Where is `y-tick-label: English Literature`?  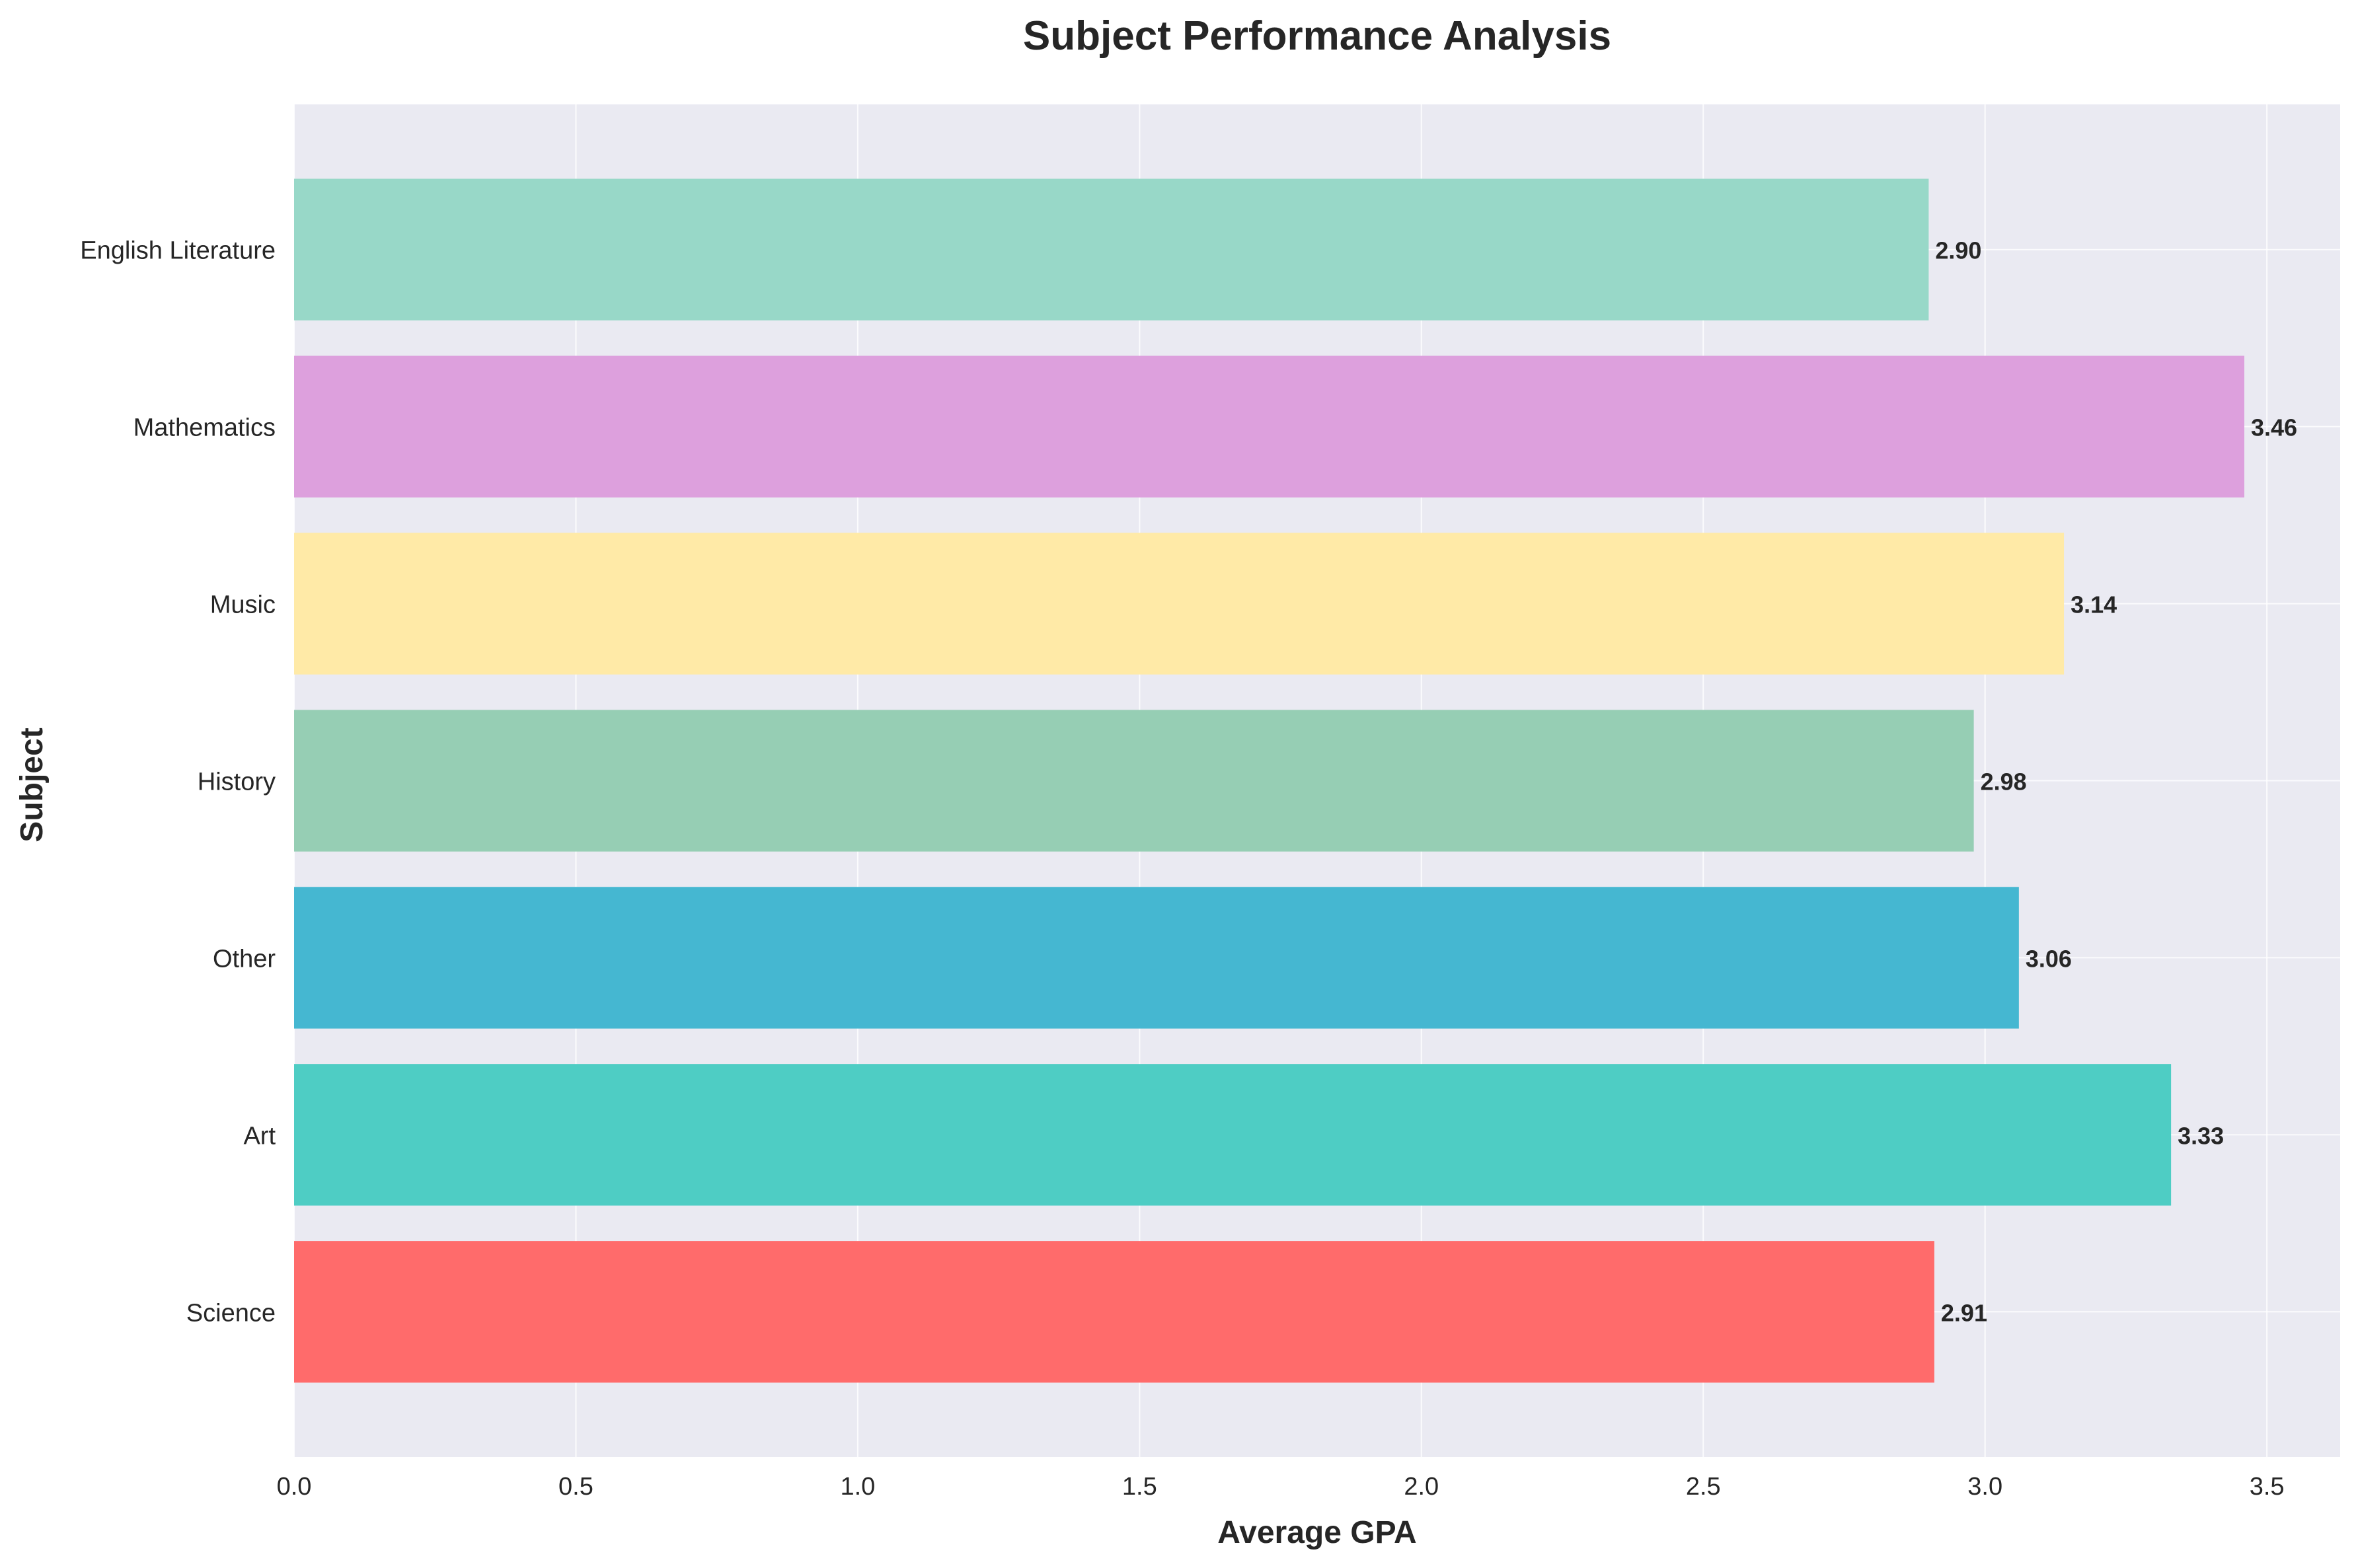
y-tick-label: English Literature is located at coordinates (178, 251).